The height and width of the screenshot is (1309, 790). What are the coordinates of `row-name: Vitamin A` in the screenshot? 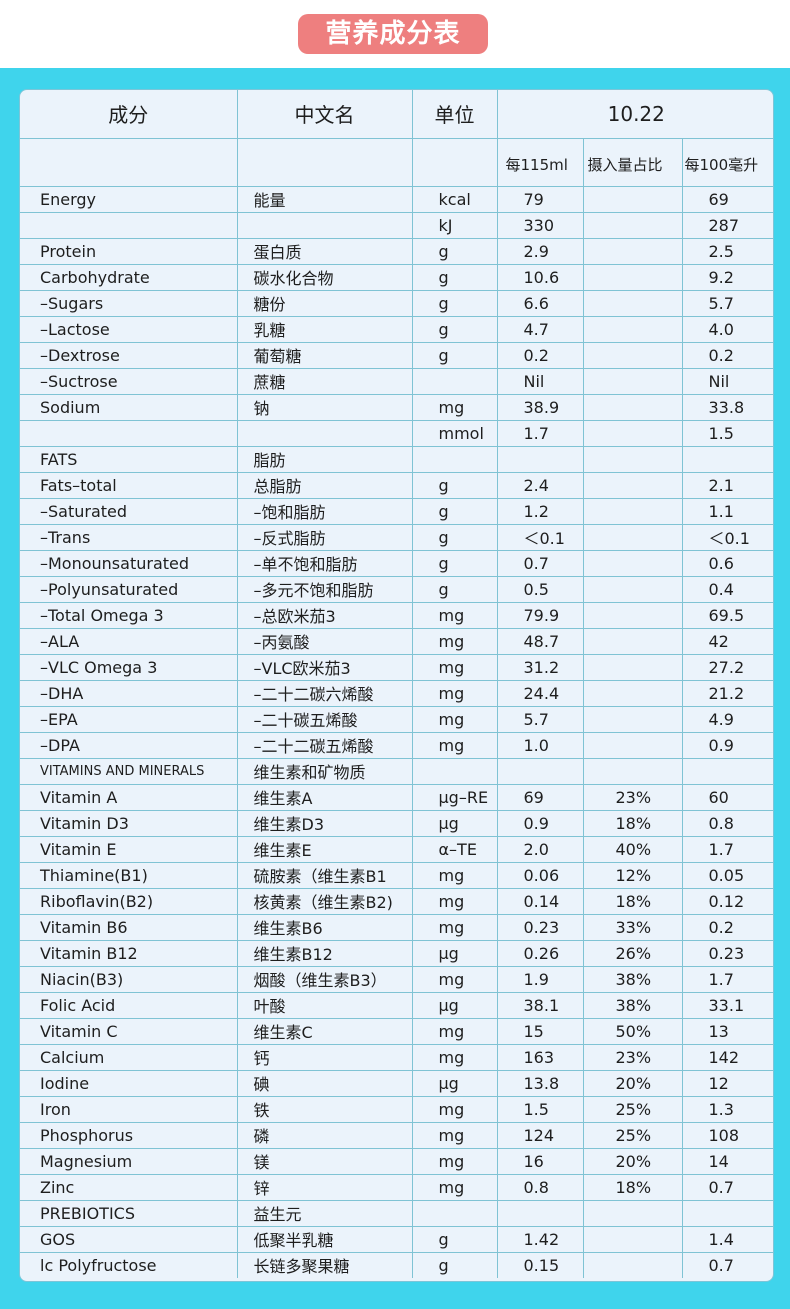 It's located at (129, 797).